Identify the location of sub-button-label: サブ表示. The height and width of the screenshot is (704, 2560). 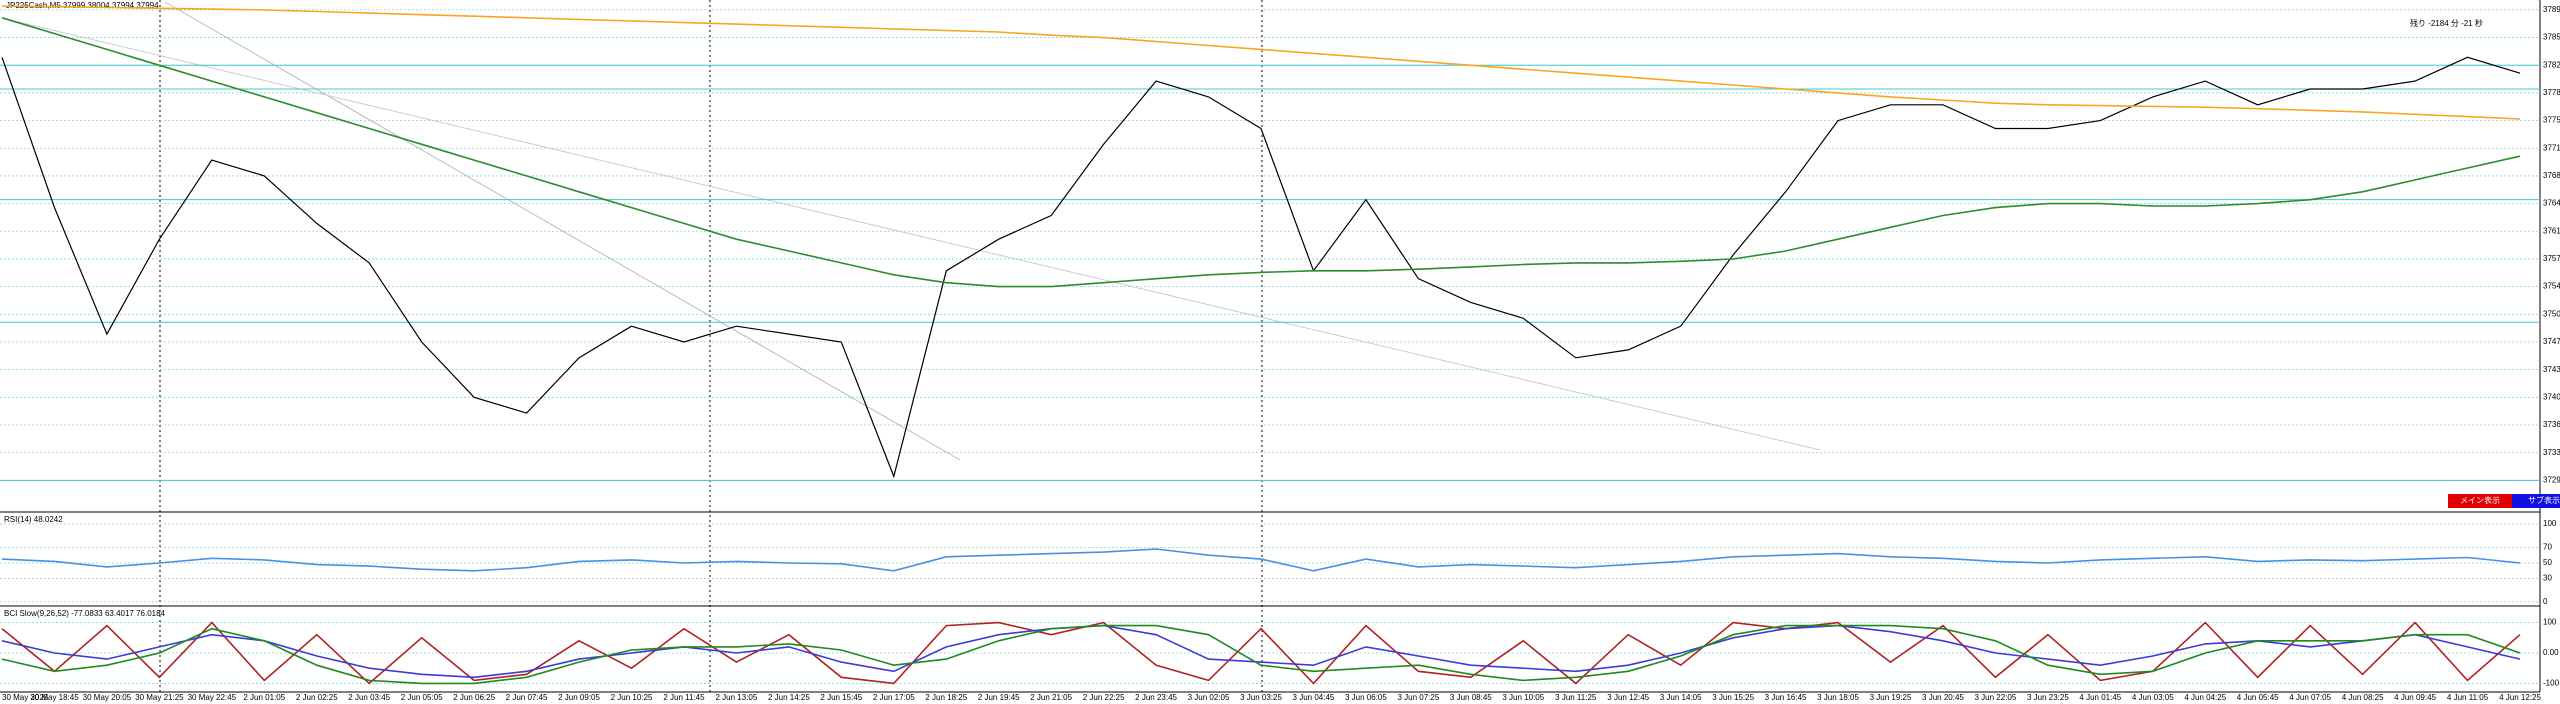
(2544, 500).